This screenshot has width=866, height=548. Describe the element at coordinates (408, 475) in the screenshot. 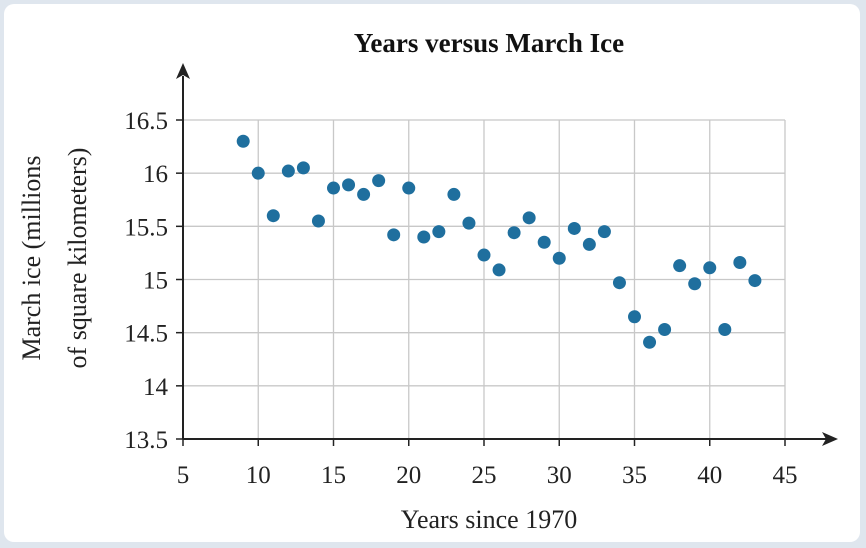

I see `x-tick-label: 20` at that location.